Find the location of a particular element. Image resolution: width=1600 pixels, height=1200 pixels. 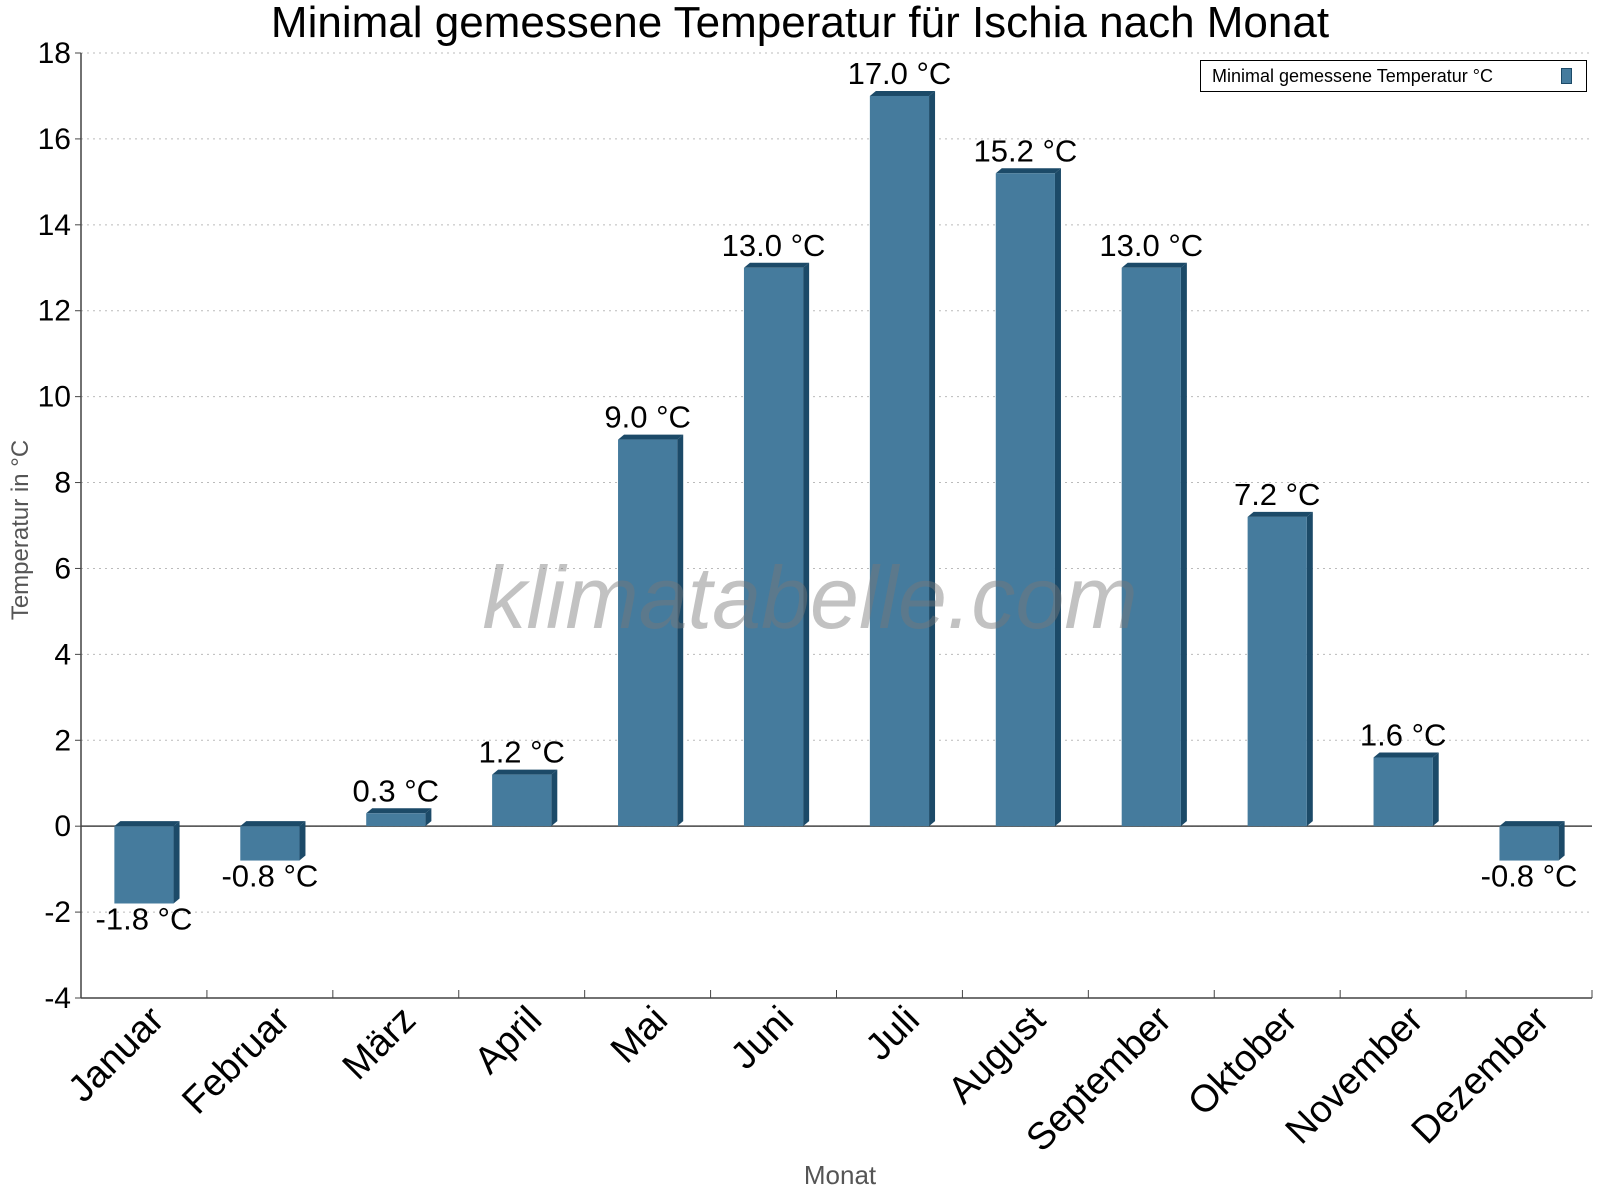

bar-märz is located at coordinates (399, 817).